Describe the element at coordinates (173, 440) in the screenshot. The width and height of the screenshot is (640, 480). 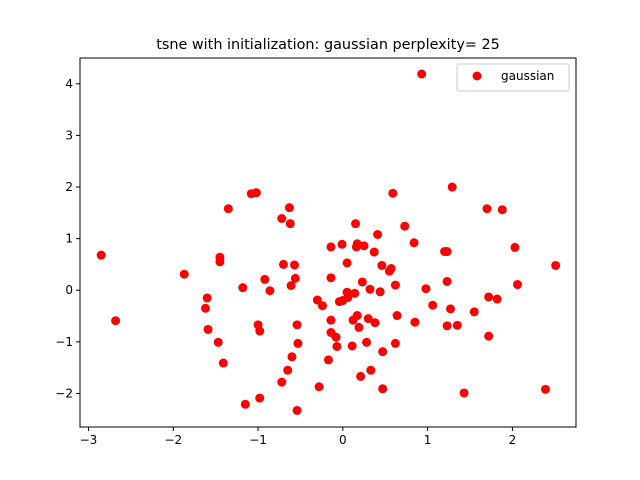
I see `x-tick-label: −2` at that location.